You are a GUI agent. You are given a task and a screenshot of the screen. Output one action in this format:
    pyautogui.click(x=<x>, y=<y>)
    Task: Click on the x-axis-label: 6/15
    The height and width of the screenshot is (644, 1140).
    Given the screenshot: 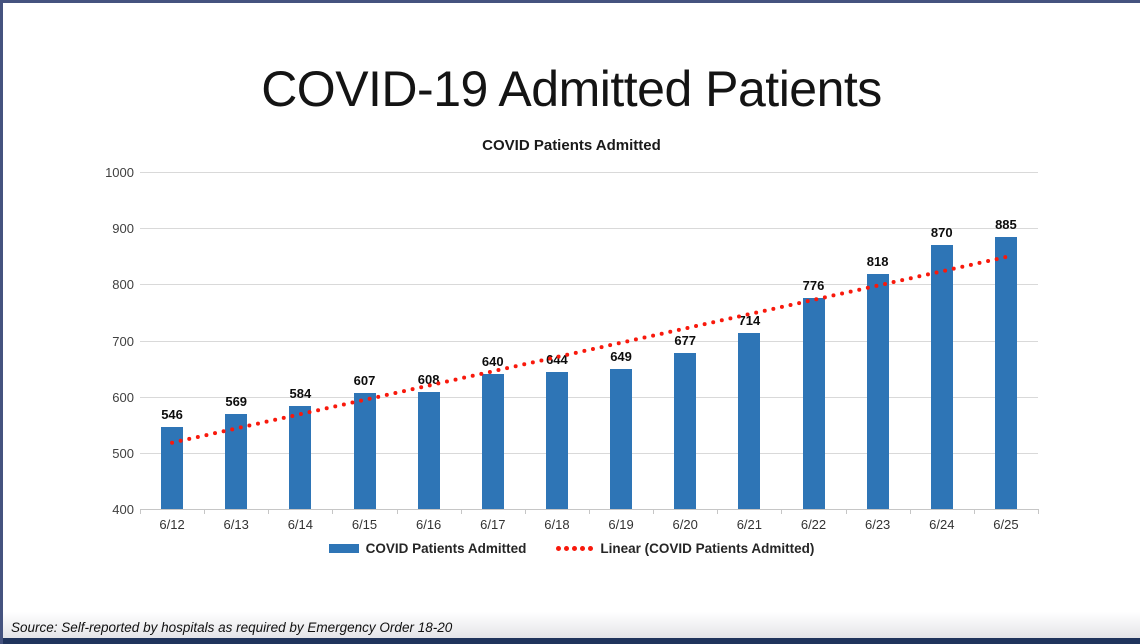 What is the action you would take?
    pyautogui.click(x=364, y=524)
    